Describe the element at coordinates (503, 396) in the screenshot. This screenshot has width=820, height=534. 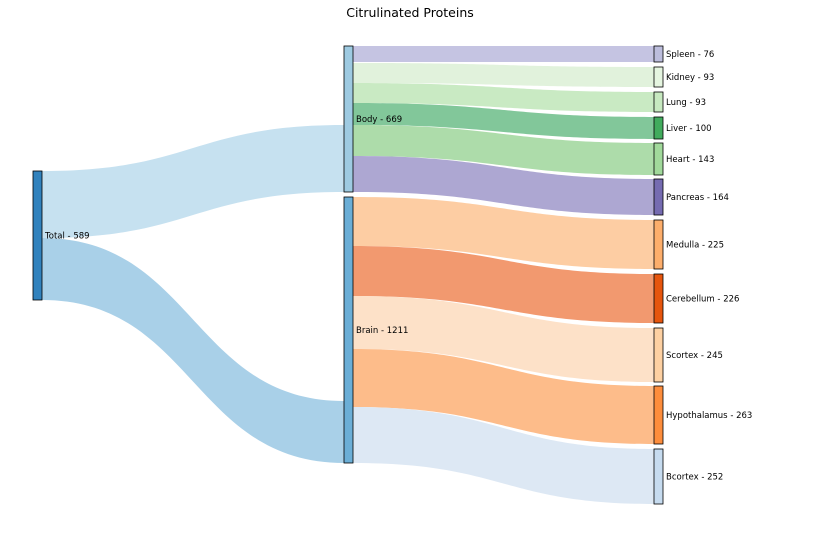
I see `link-brain-hypothalamus` at that location.